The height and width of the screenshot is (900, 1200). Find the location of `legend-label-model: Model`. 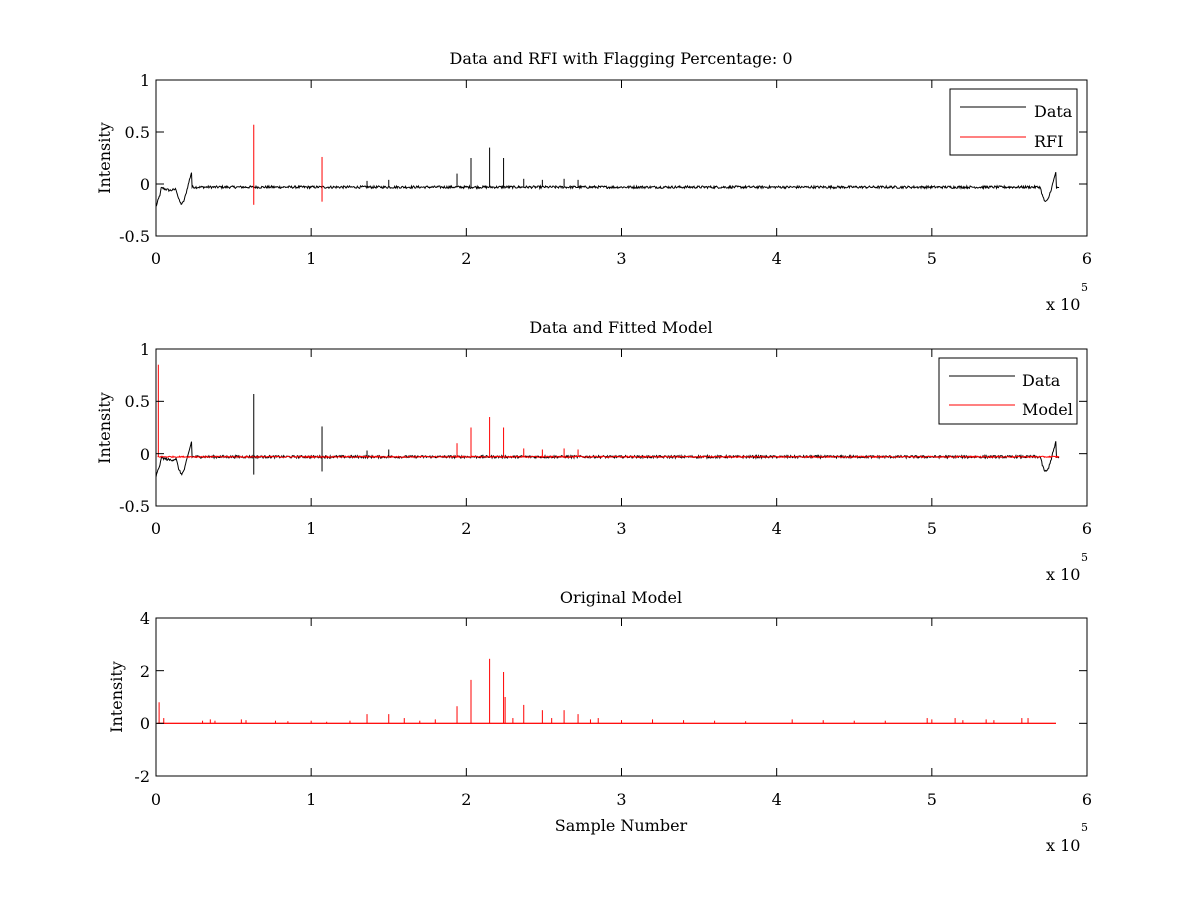

legend-label-model: Model is located at coordinates (1047, 409).